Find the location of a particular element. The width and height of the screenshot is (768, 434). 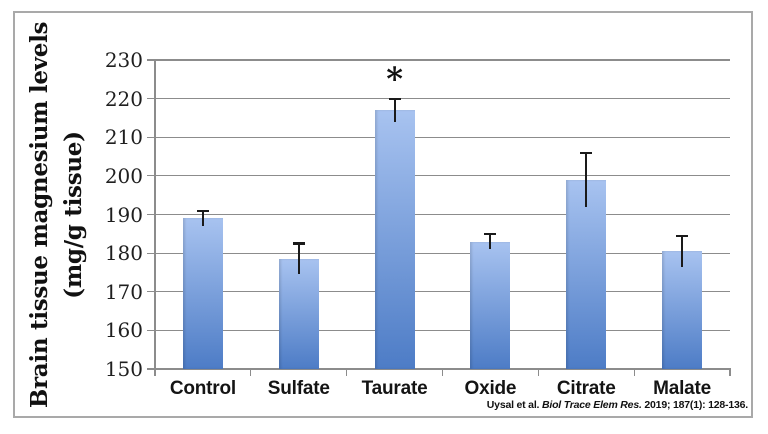

y-tick-label-180: 180 is located at coordinates (123, 253).